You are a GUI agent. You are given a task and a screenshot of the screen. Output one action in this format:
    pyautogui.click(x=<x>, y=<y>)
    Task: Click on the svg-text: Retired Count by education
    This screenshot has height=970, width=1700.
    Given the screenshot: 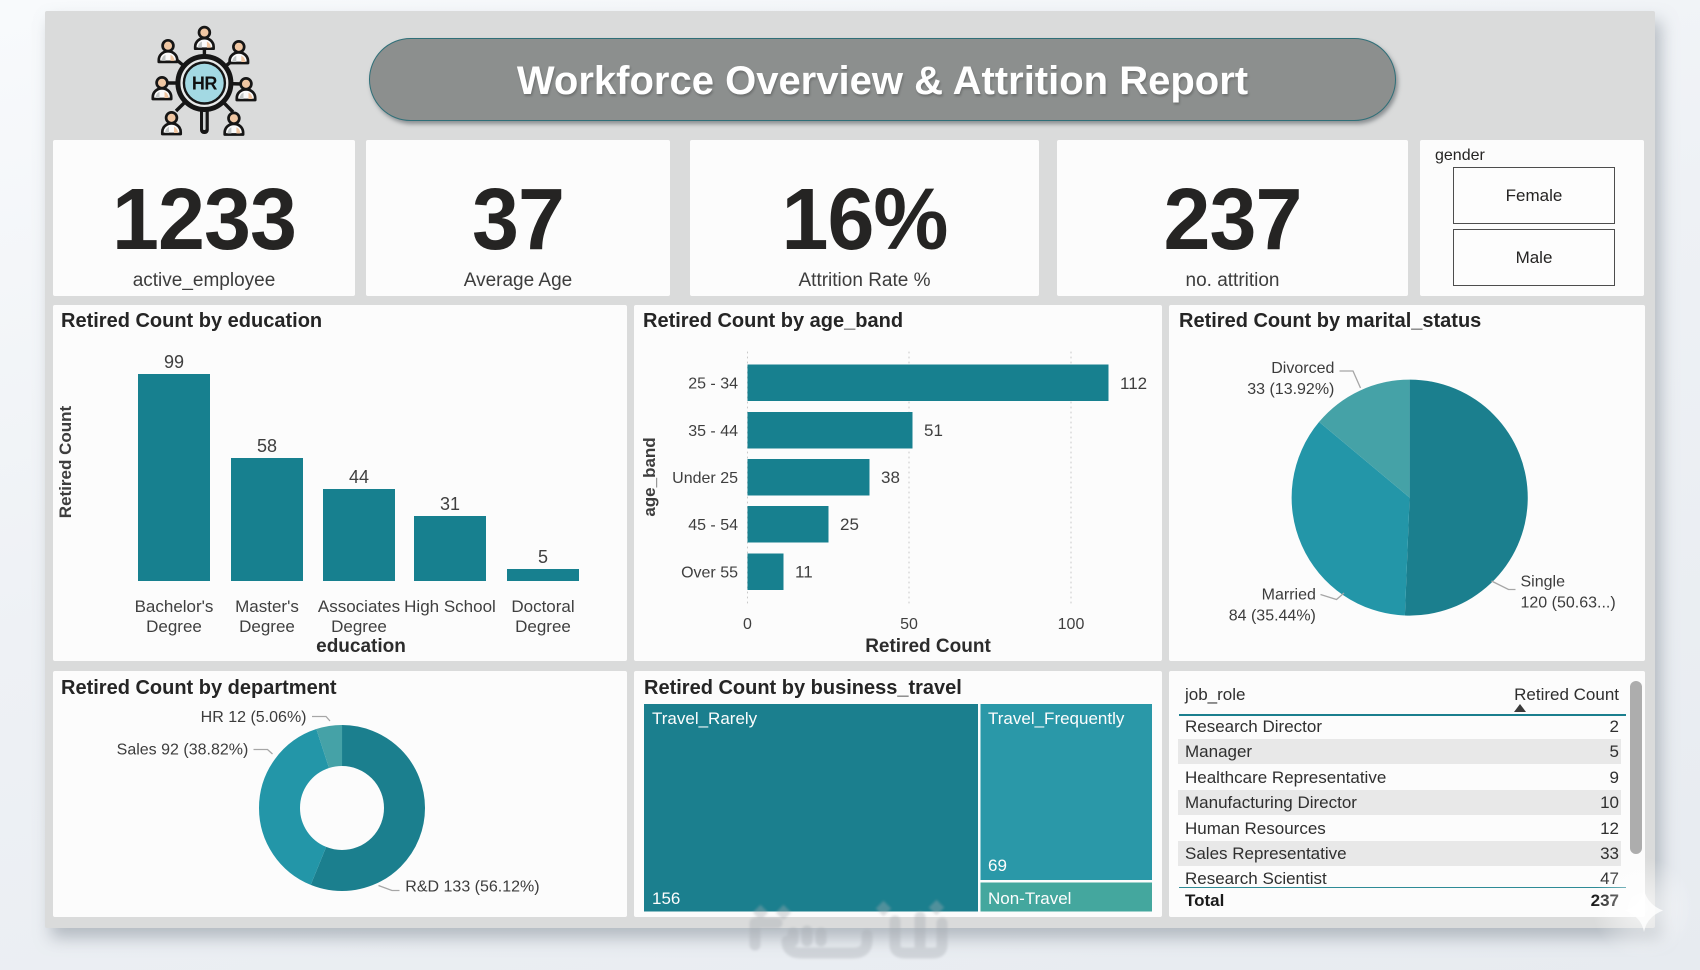 What is the action you would take?
    pyautogui.click(x=191, y=321)
    